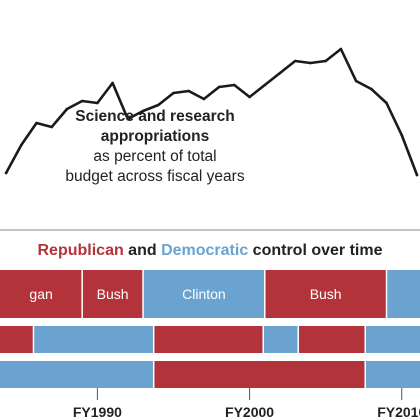 Image resolution: width=420 pixels, height=420 pixels. I want to click on president-label: Clinton, so click(204, 294).